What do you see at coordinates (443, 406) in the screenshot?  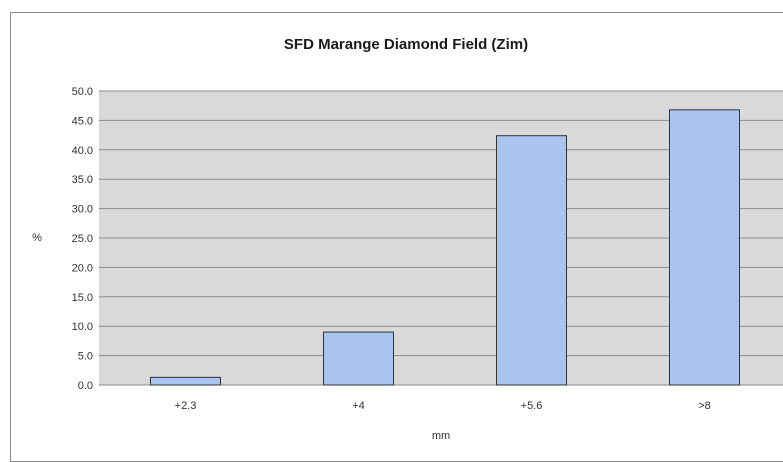 I see `x-tick-labels: +2.3 +4 +5.6 >8` at bounding box center [443, 406].